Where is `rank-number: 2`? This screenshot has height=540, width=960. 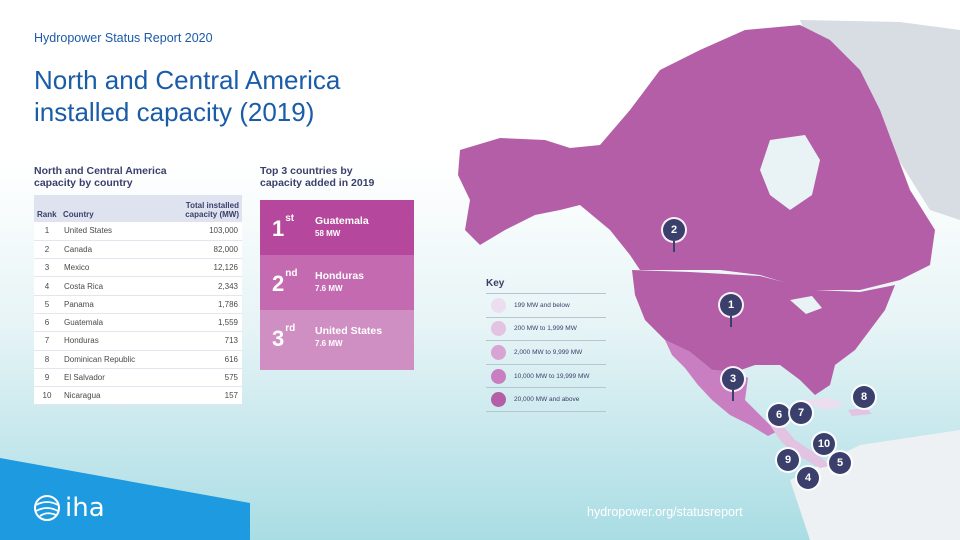 rank-number: 2 is located at coordinates (278, 283).